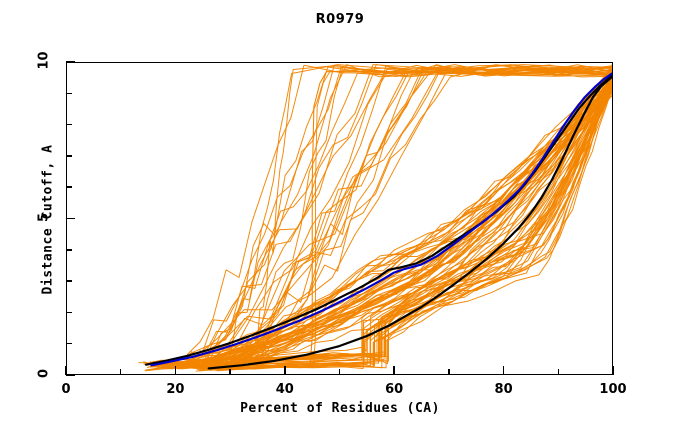  Describe the element at coordinates (44, 373) in the screenshot. I see `y-tick-label-0: 0` at that location.